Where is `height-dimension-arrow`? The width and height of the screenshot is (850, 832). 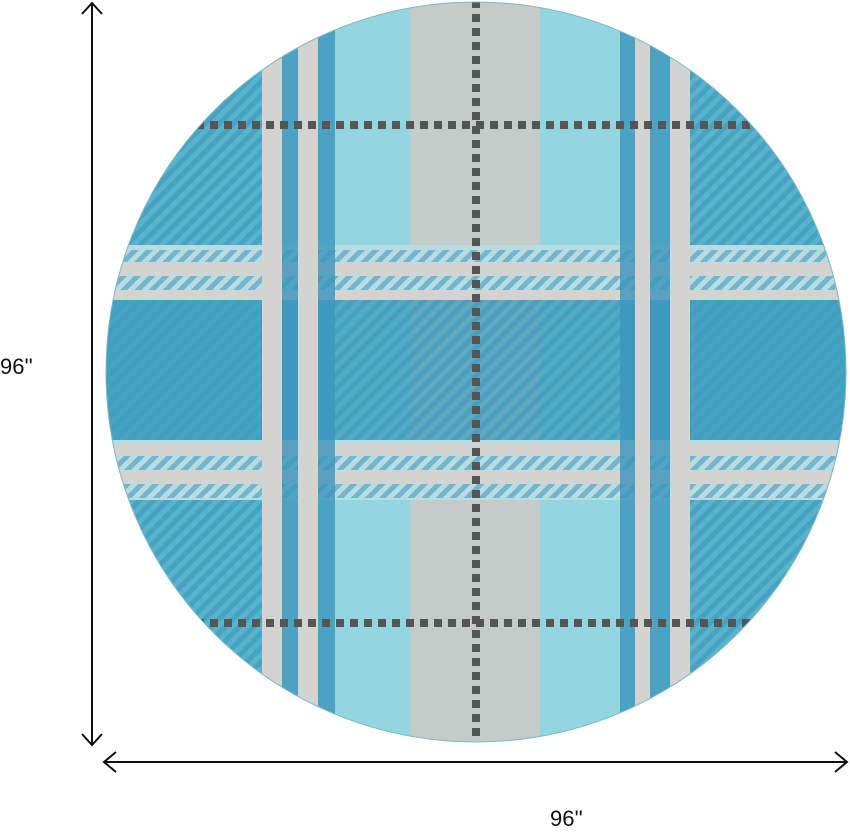 height-dimension-arrow is located at coordinates (92, 374).